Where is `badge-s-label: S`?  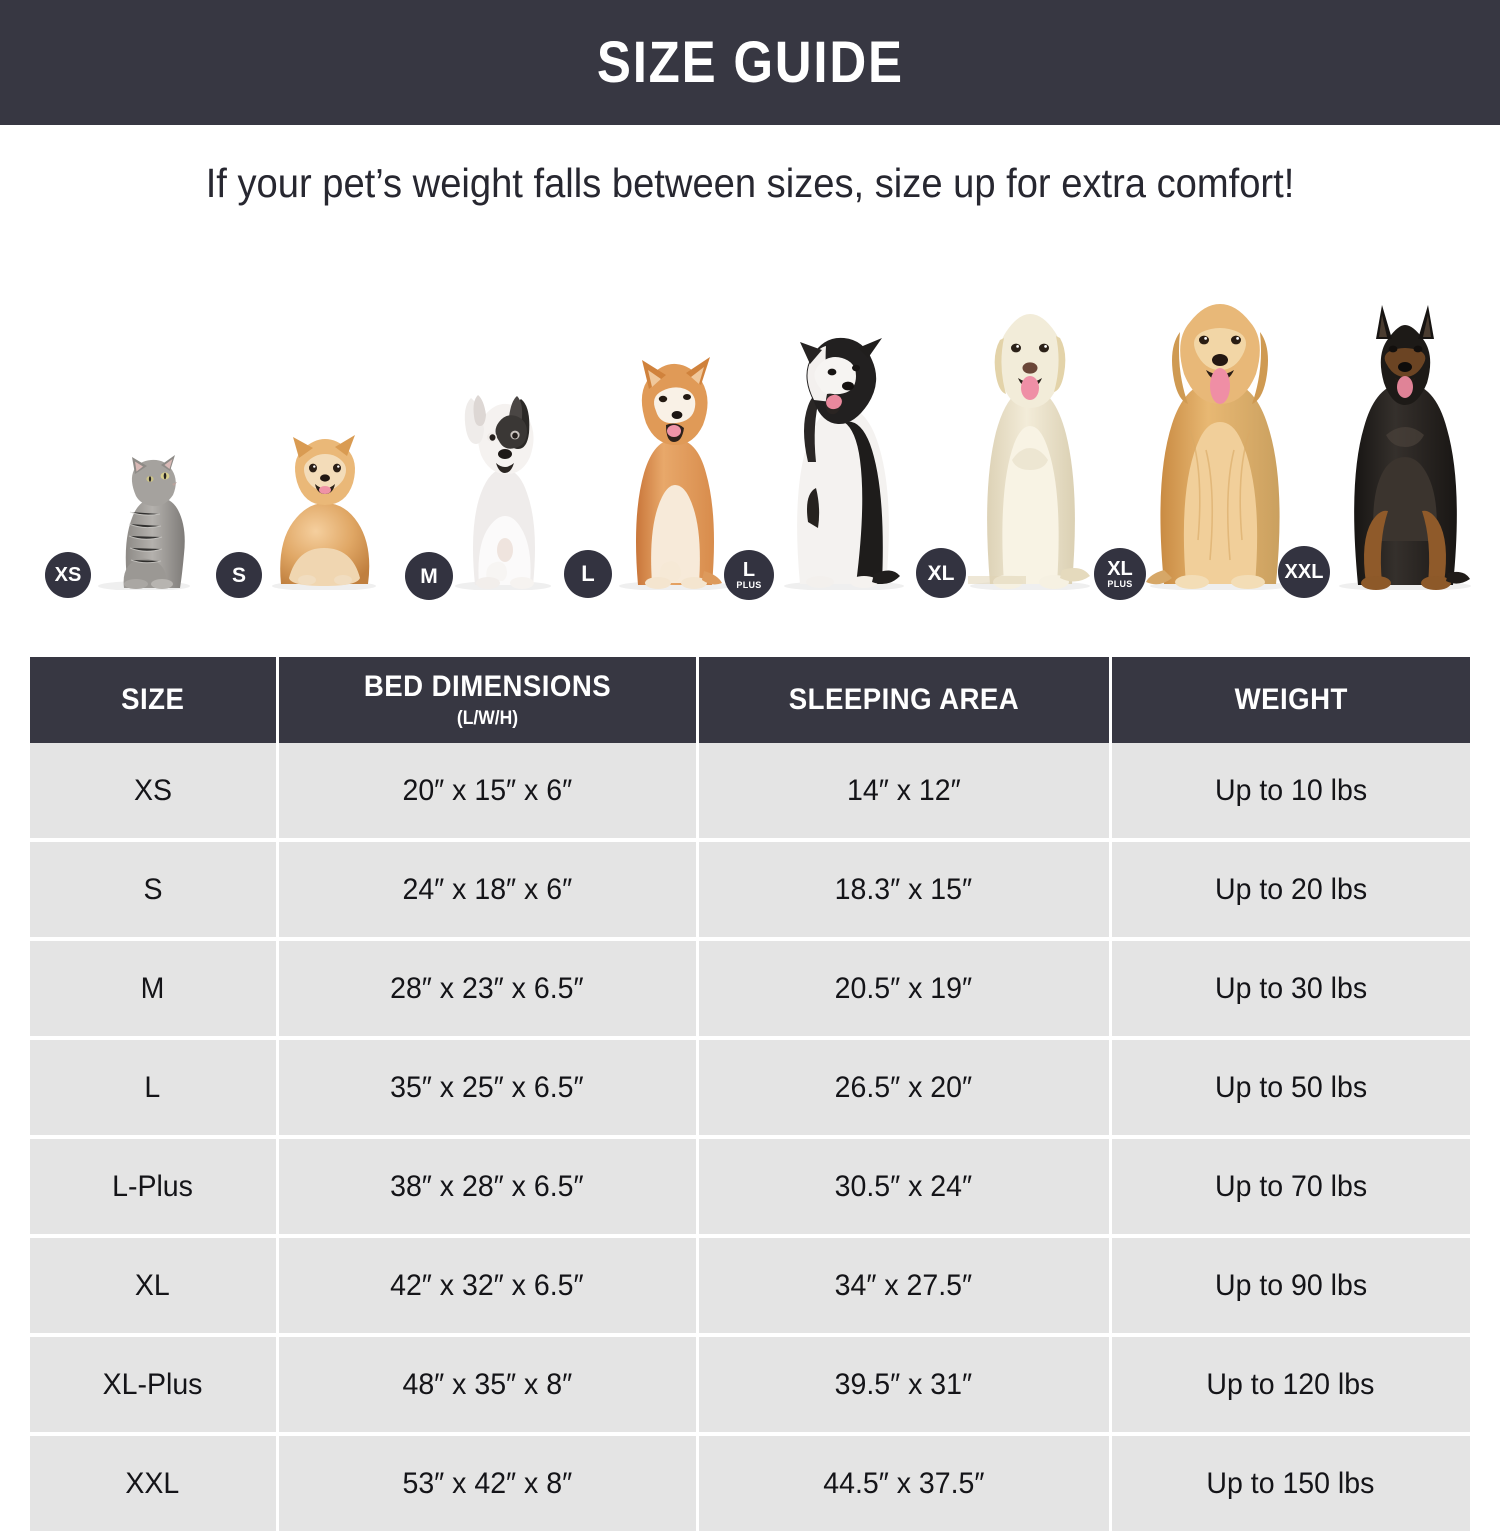
badge-s-label: S is located at coordinates (238, 575).